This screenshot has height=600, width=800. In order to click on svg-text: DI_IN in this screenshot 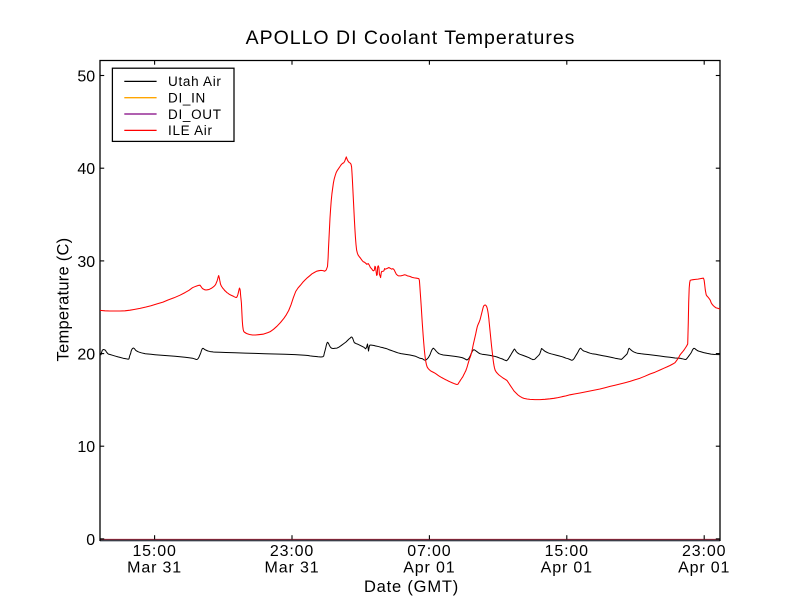, I will do `click(187, 98)`.